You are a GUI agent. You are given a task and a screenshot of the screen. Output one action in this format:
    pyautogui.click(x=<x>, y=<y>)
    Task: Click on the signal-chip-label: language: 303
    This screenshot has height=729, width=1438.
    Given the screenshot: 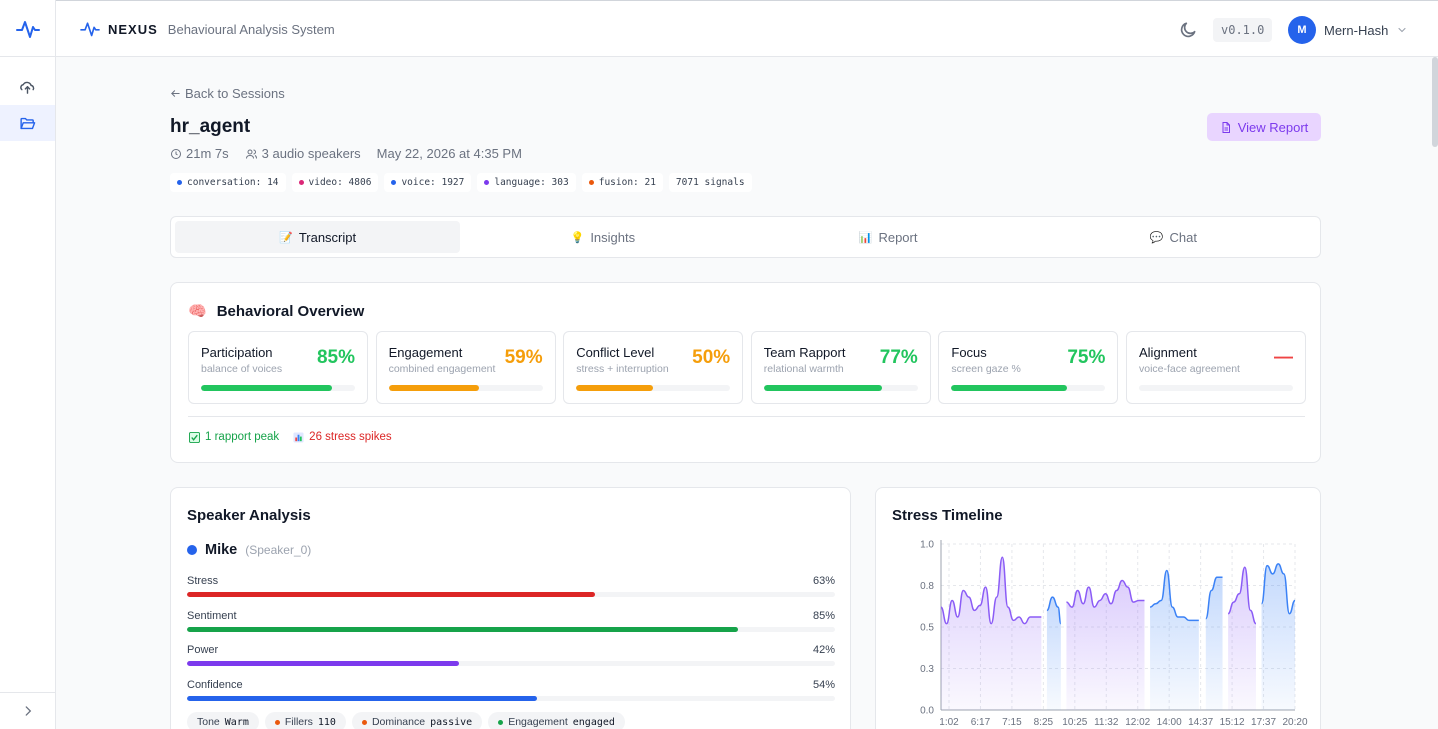 What is the action you would take?
    pyautogui.click(x=531, y=182)
    